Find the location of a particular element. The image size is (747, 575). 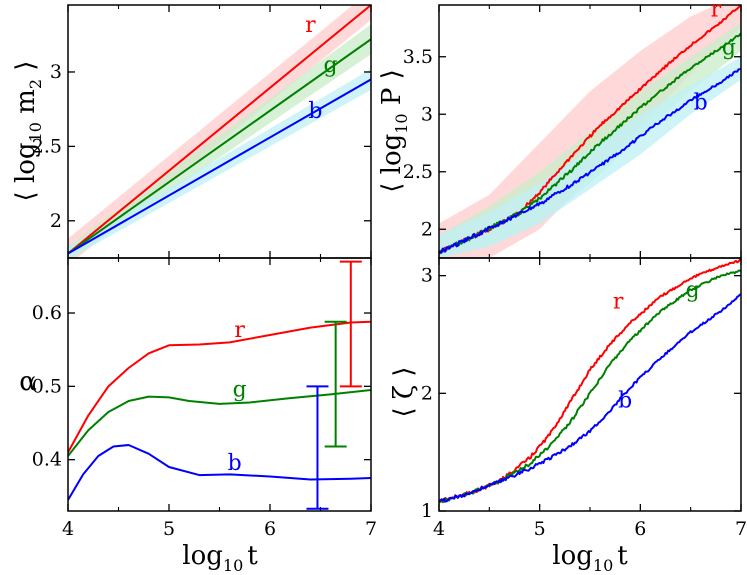

y-axis-label: ⟨ log10 P ⟩ is located at coordinates (394, 131).